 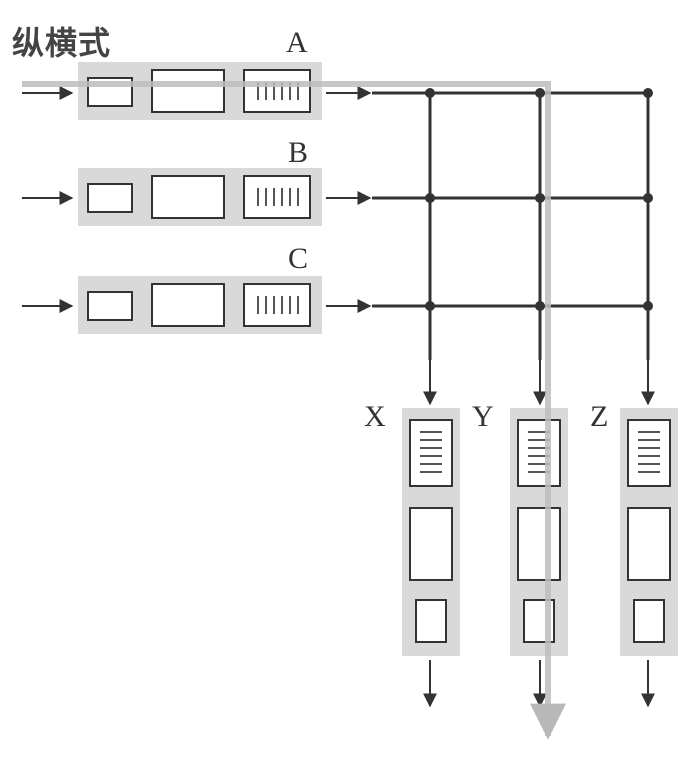 I want to click on row-c-small-box, so click(x=110, y=306).